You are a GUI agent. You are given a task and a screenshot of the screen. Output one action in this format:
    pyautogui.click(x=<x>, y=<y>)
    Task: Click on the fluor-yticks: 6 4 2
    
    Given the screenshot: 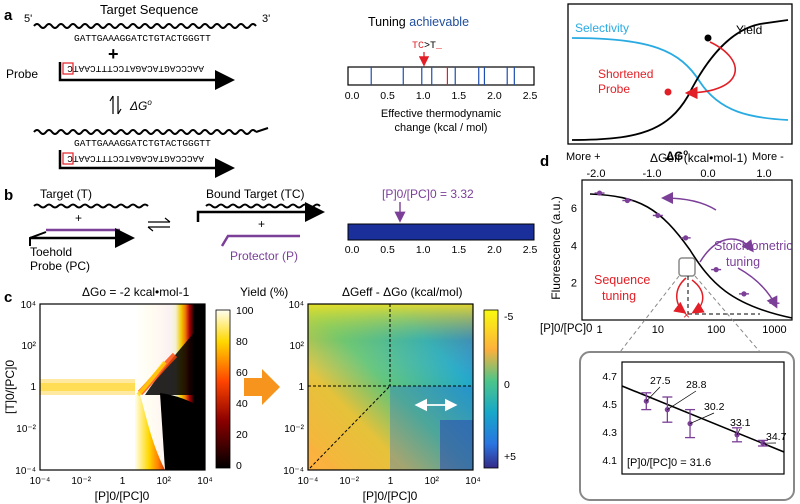 What is the action you would take?
    pyautogui.click(x=574, y=246)
    